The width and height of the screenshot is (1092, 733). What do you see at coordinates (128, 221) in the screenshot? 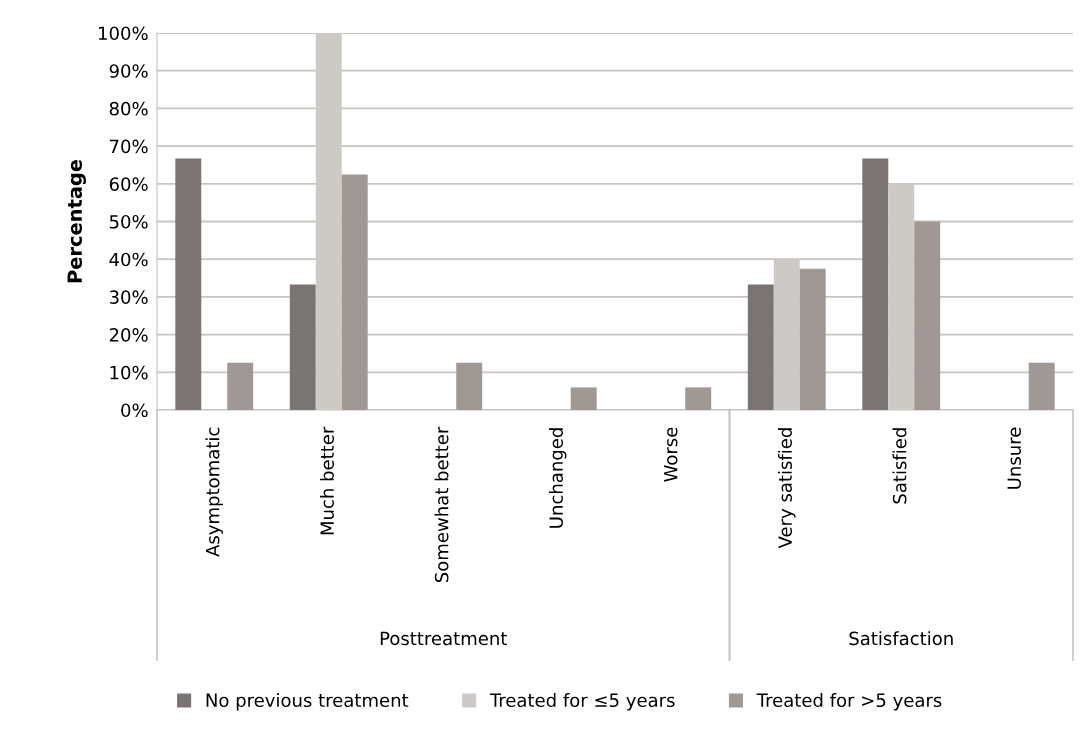
I see `y-tick-label: 50%` at bounding box center [128, 221].